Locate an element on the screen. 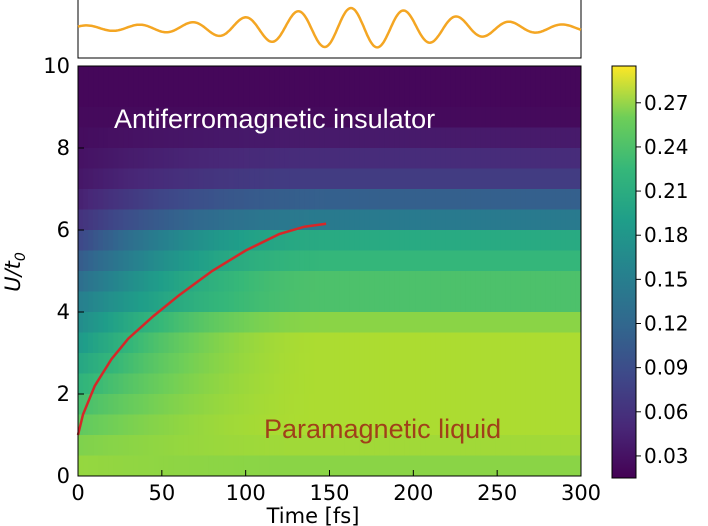  boundary-curve is located at coordinates (201, 329).